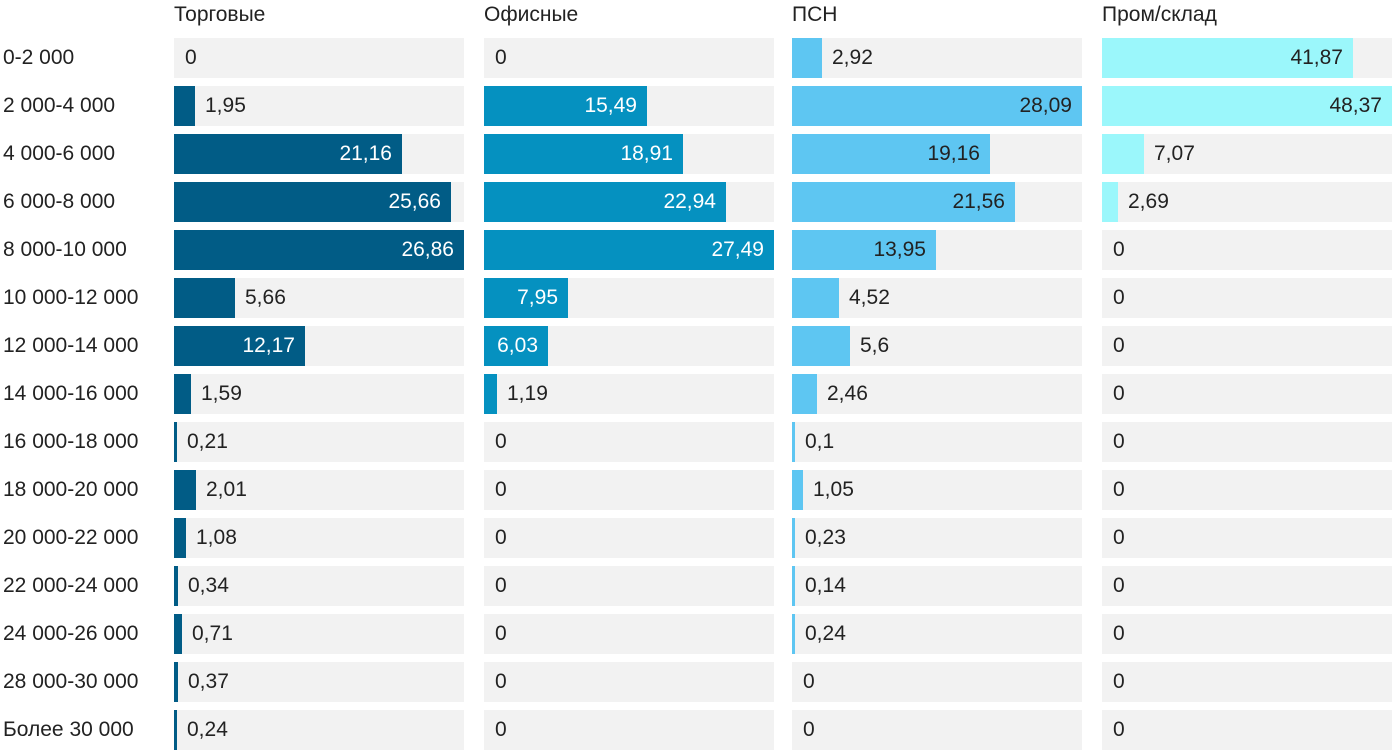  I want to click on category-label: Более 30 000, so click(68, 729).